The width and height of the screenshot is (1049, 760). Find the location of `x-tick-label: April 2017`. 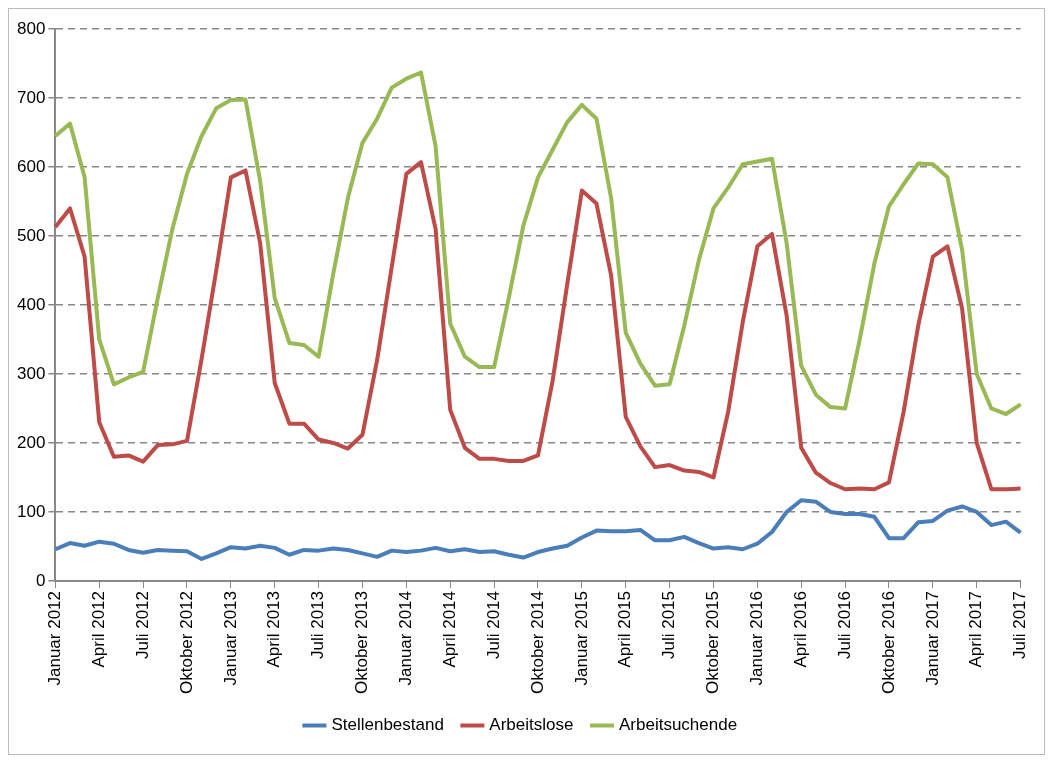

x-tick-label: April 2017 is located at coordinates (976, 629).